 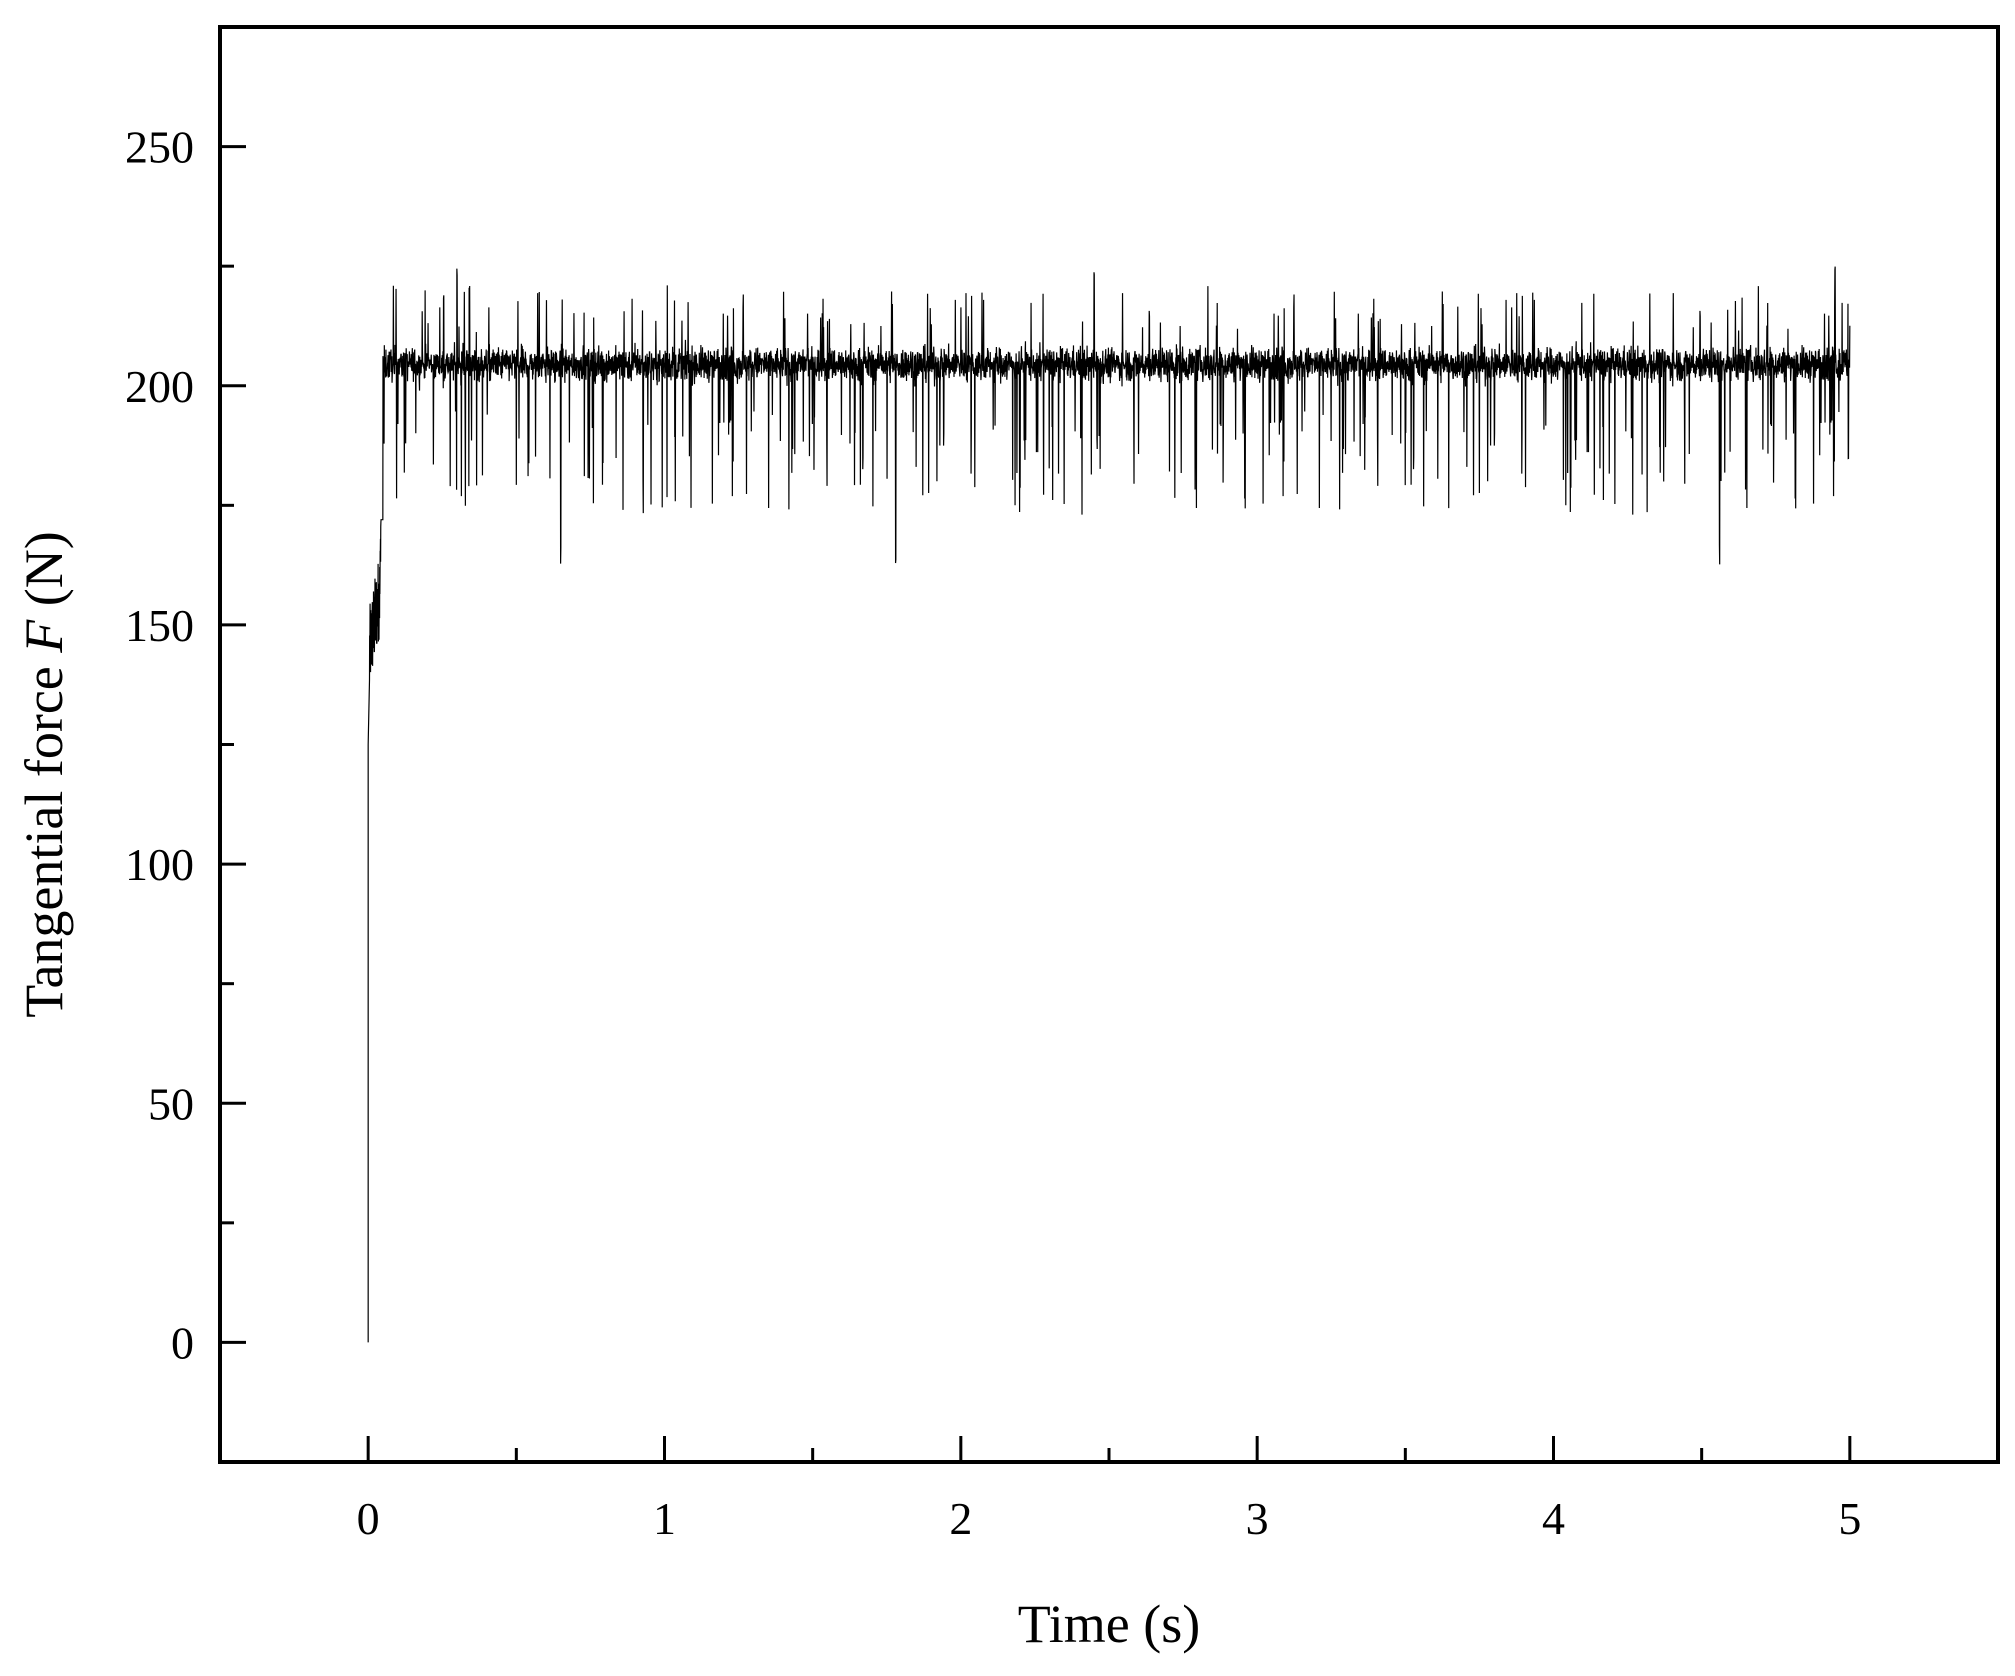 What do you see at coordinates (159, 386) in the screenshot?
I see `y-tick-label: 200` at bounding box center [159, 386].